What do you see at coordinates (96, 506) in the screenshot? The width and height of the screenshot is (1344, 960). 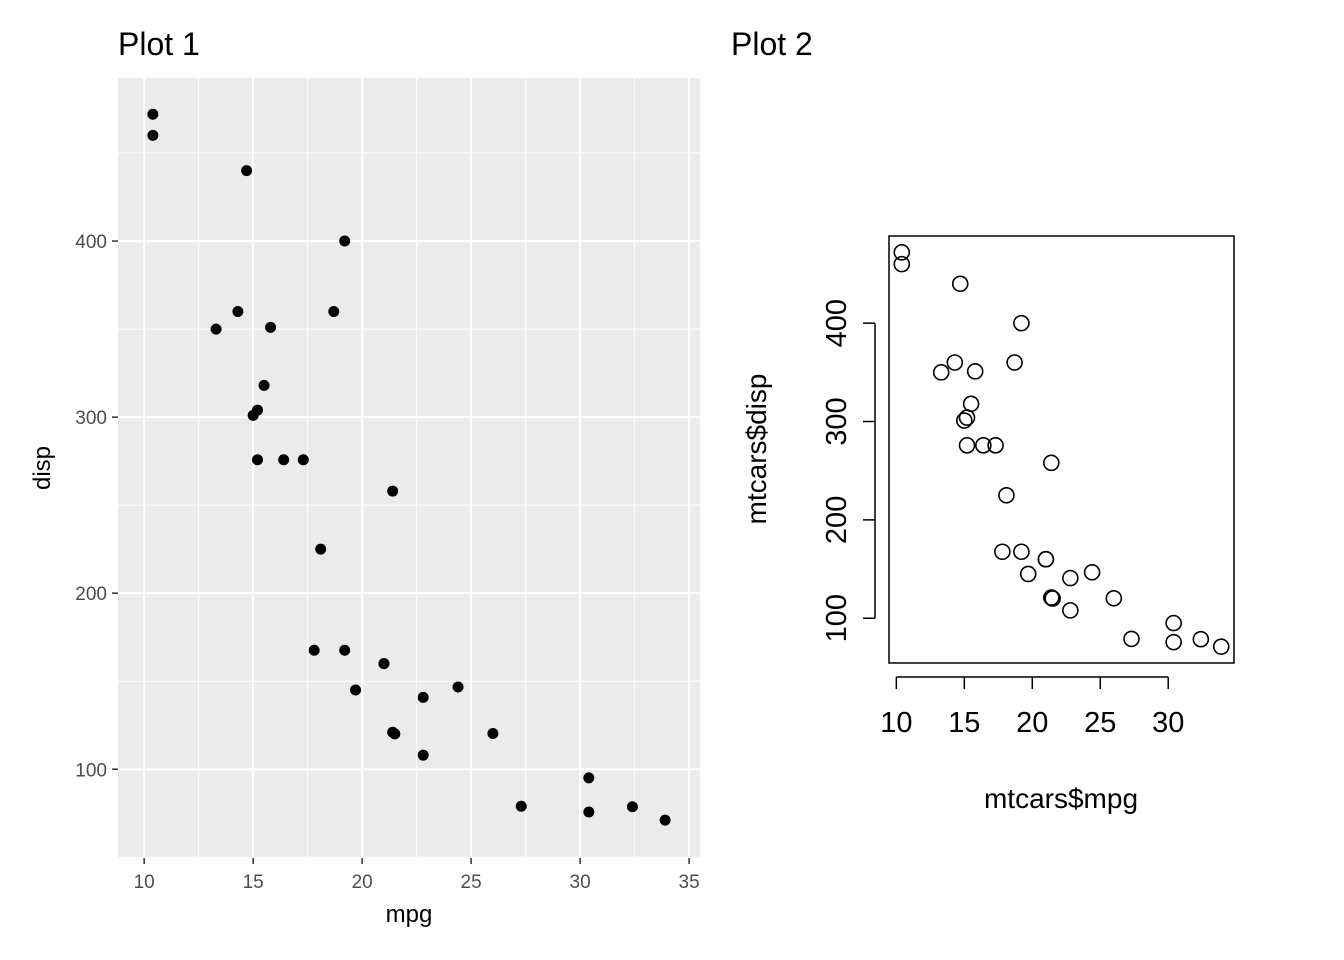 I see `plot-1-y-axis: 100 200 300 400` at bounding box center [96, 506].